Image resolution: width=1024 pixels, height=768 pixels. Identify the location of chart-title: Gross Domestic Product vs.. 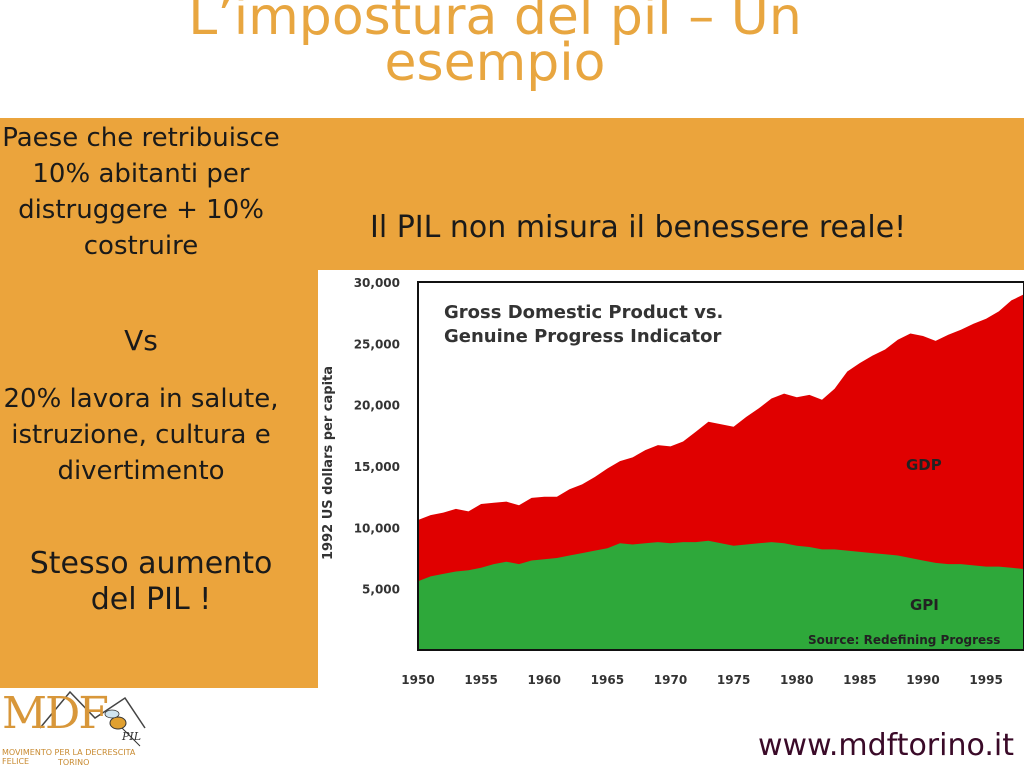
(583, 312).